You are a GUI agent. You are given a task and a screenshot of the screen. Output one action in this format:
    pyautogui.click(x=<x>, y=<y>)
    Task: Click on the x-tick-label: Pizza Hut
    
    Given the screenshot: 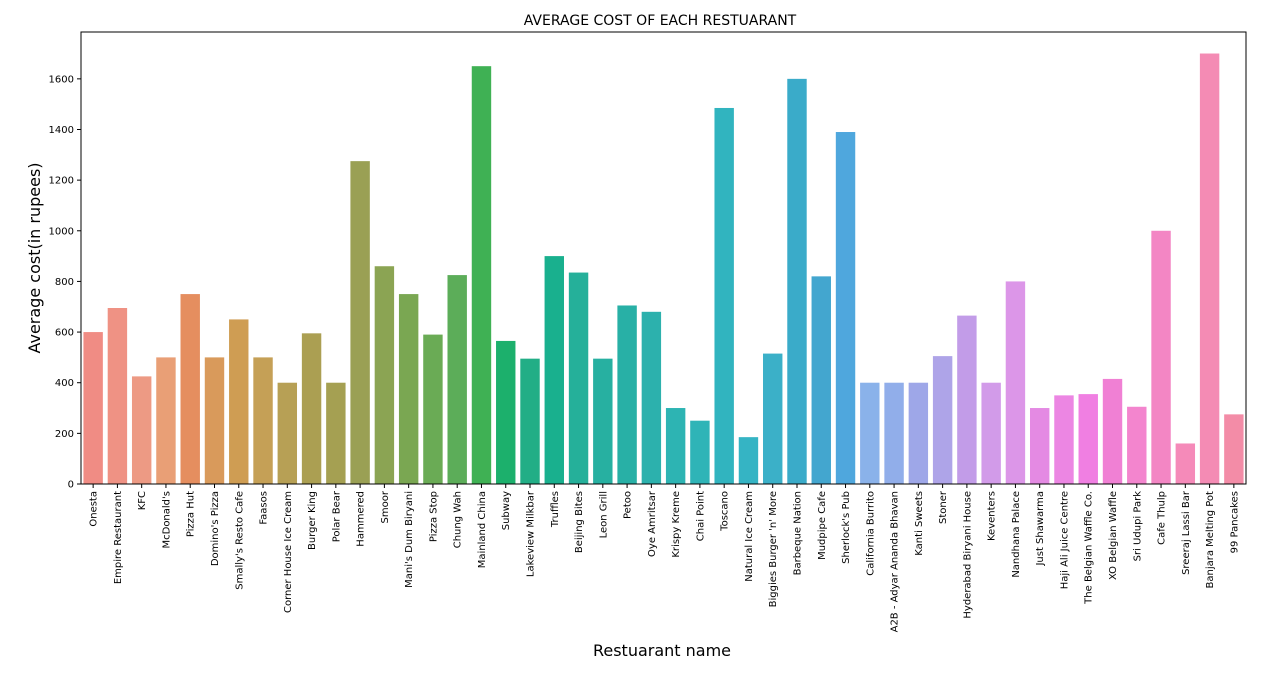 What is the action you would take?
    pyautogui.click(x=191, y=514)
    